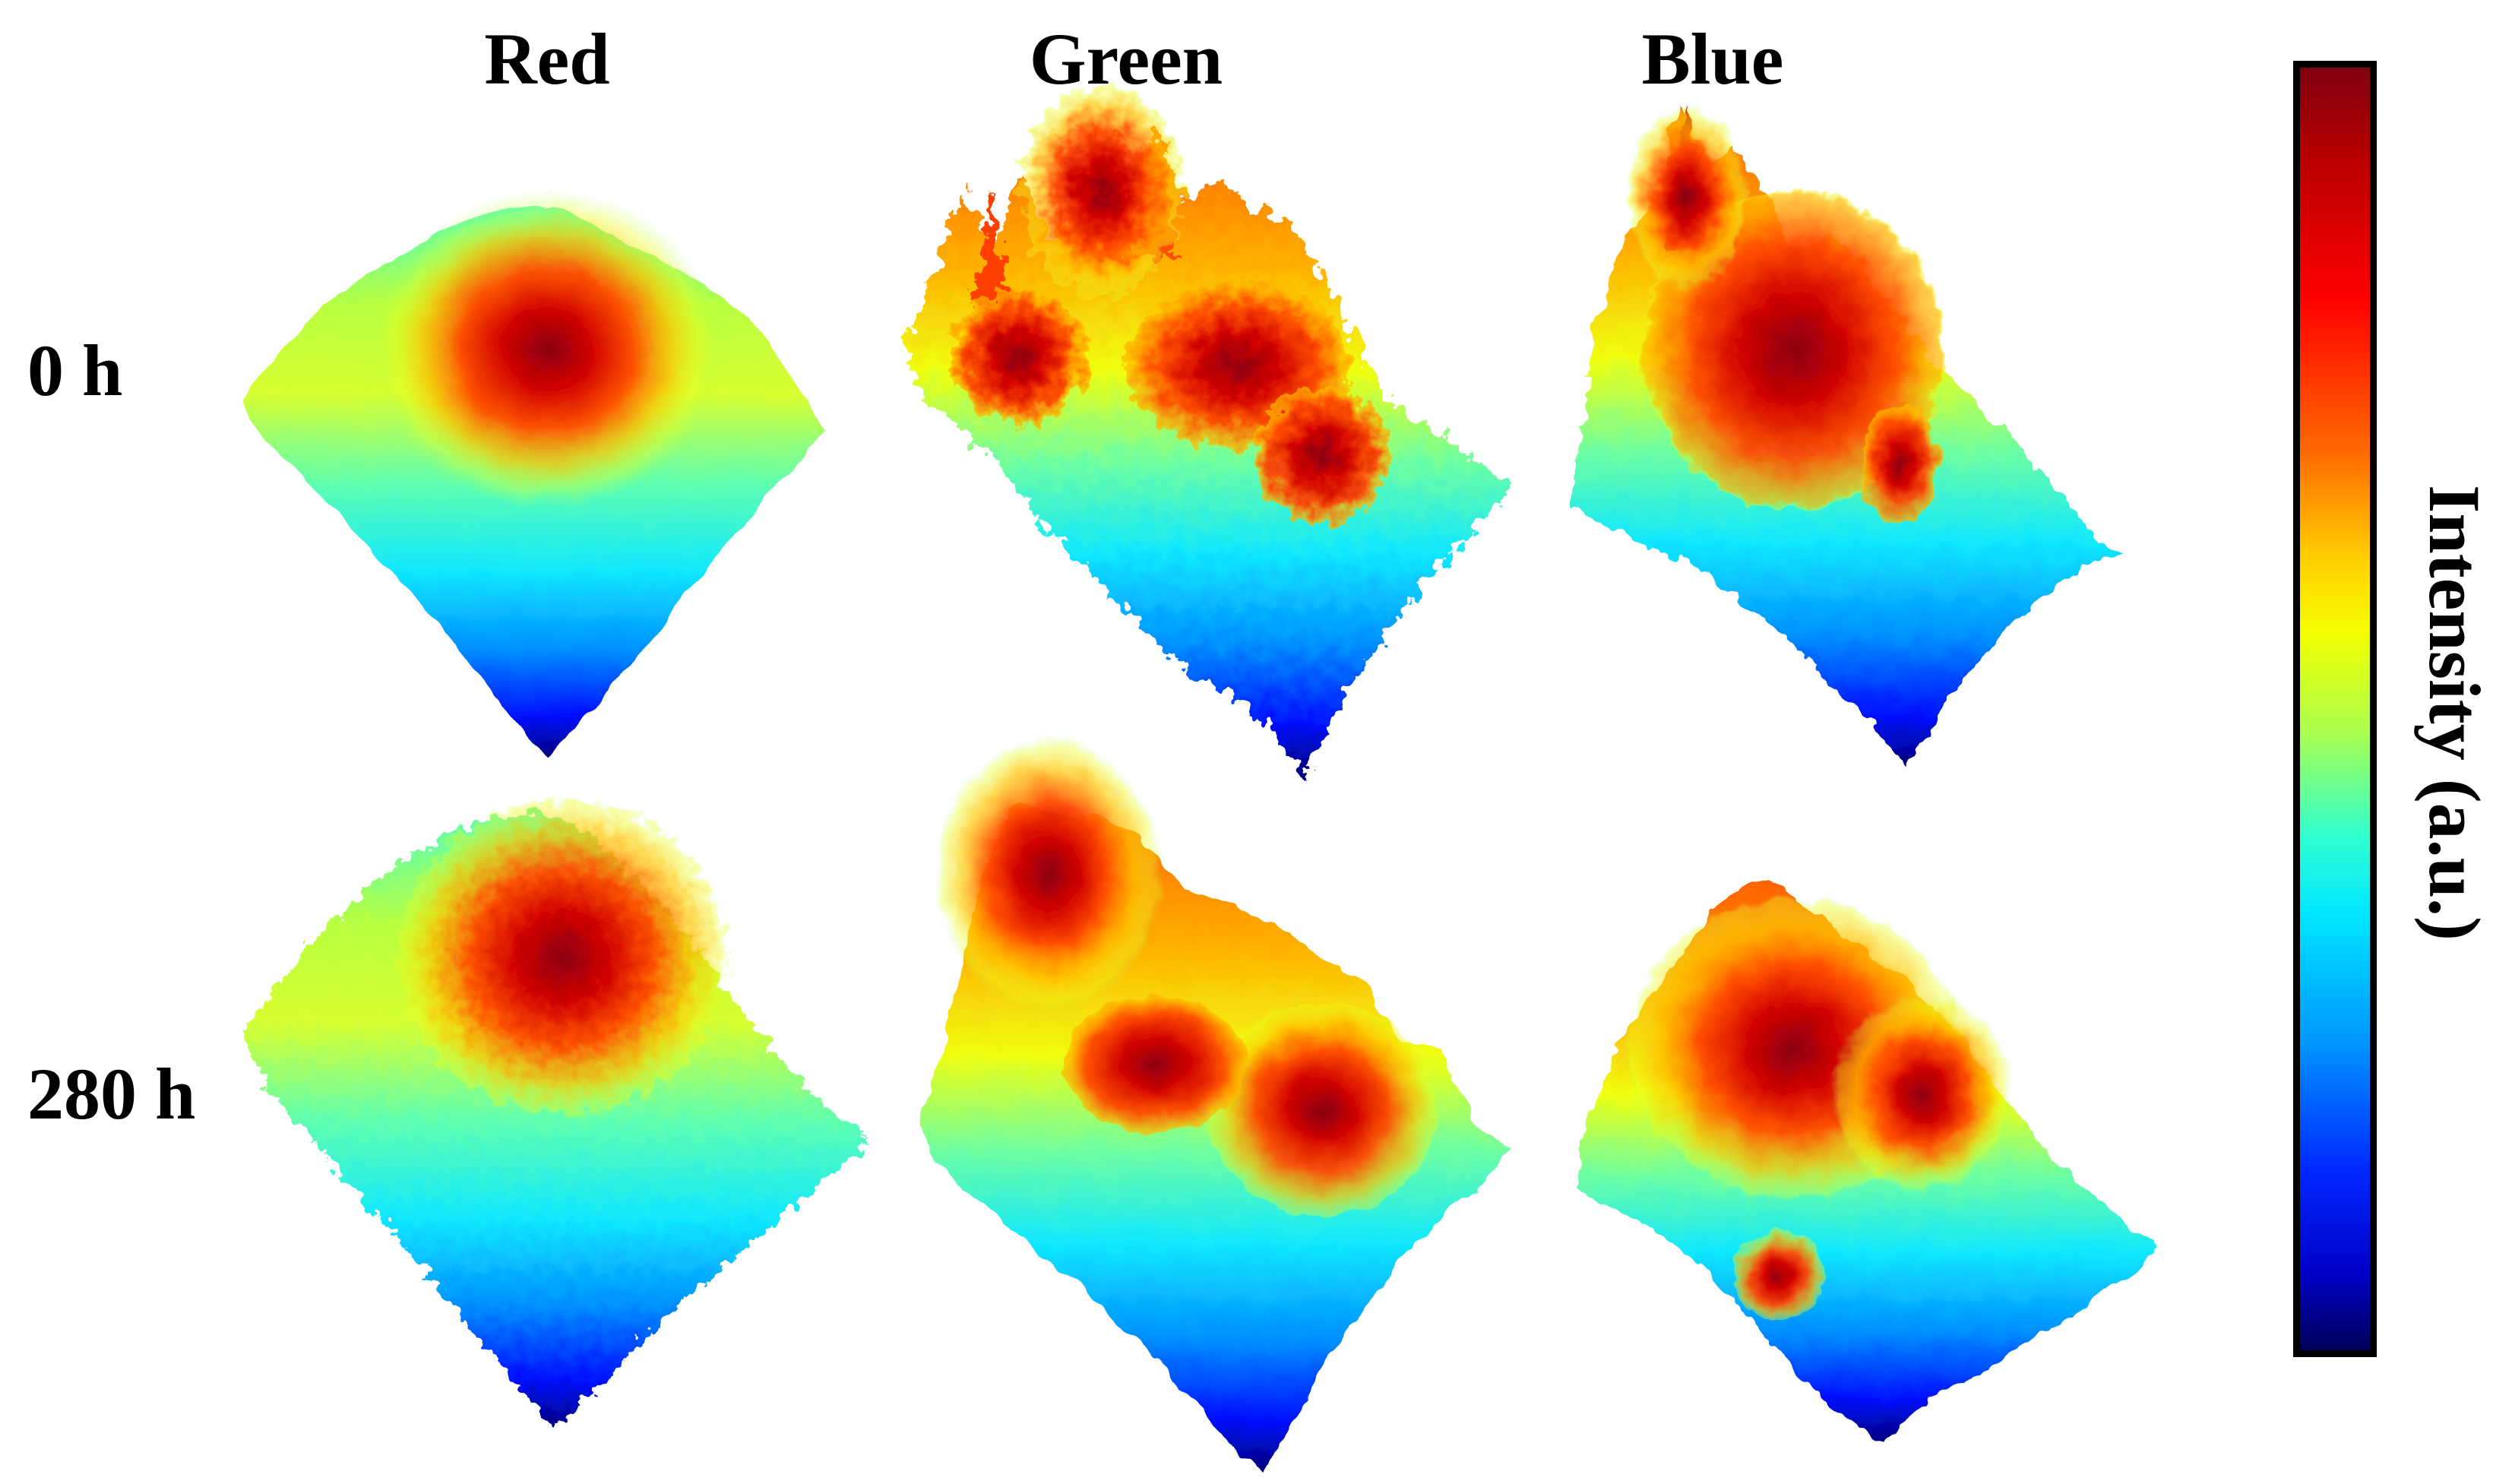  I want to click on surface-plot-green-280h, so click(1215, 1105).